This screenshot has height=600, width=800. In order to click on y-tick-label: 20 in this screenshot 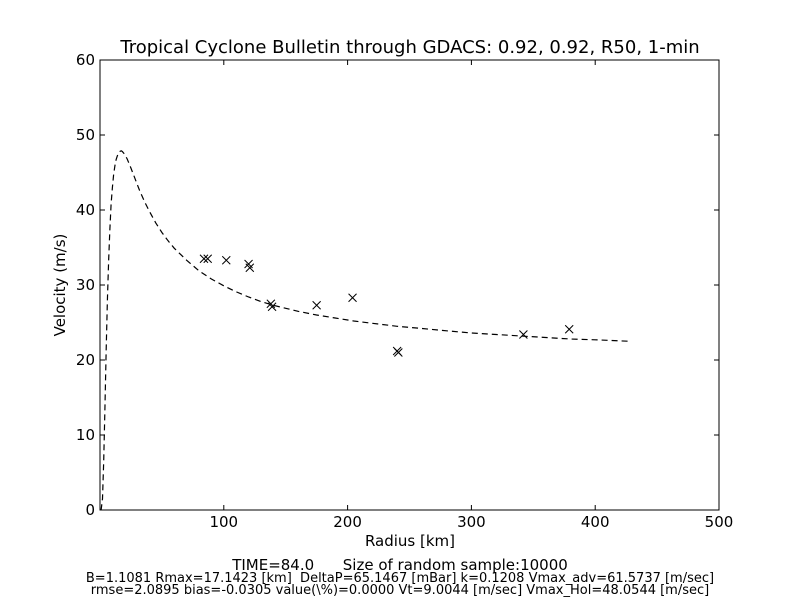, I will do `click(85, 360)`.